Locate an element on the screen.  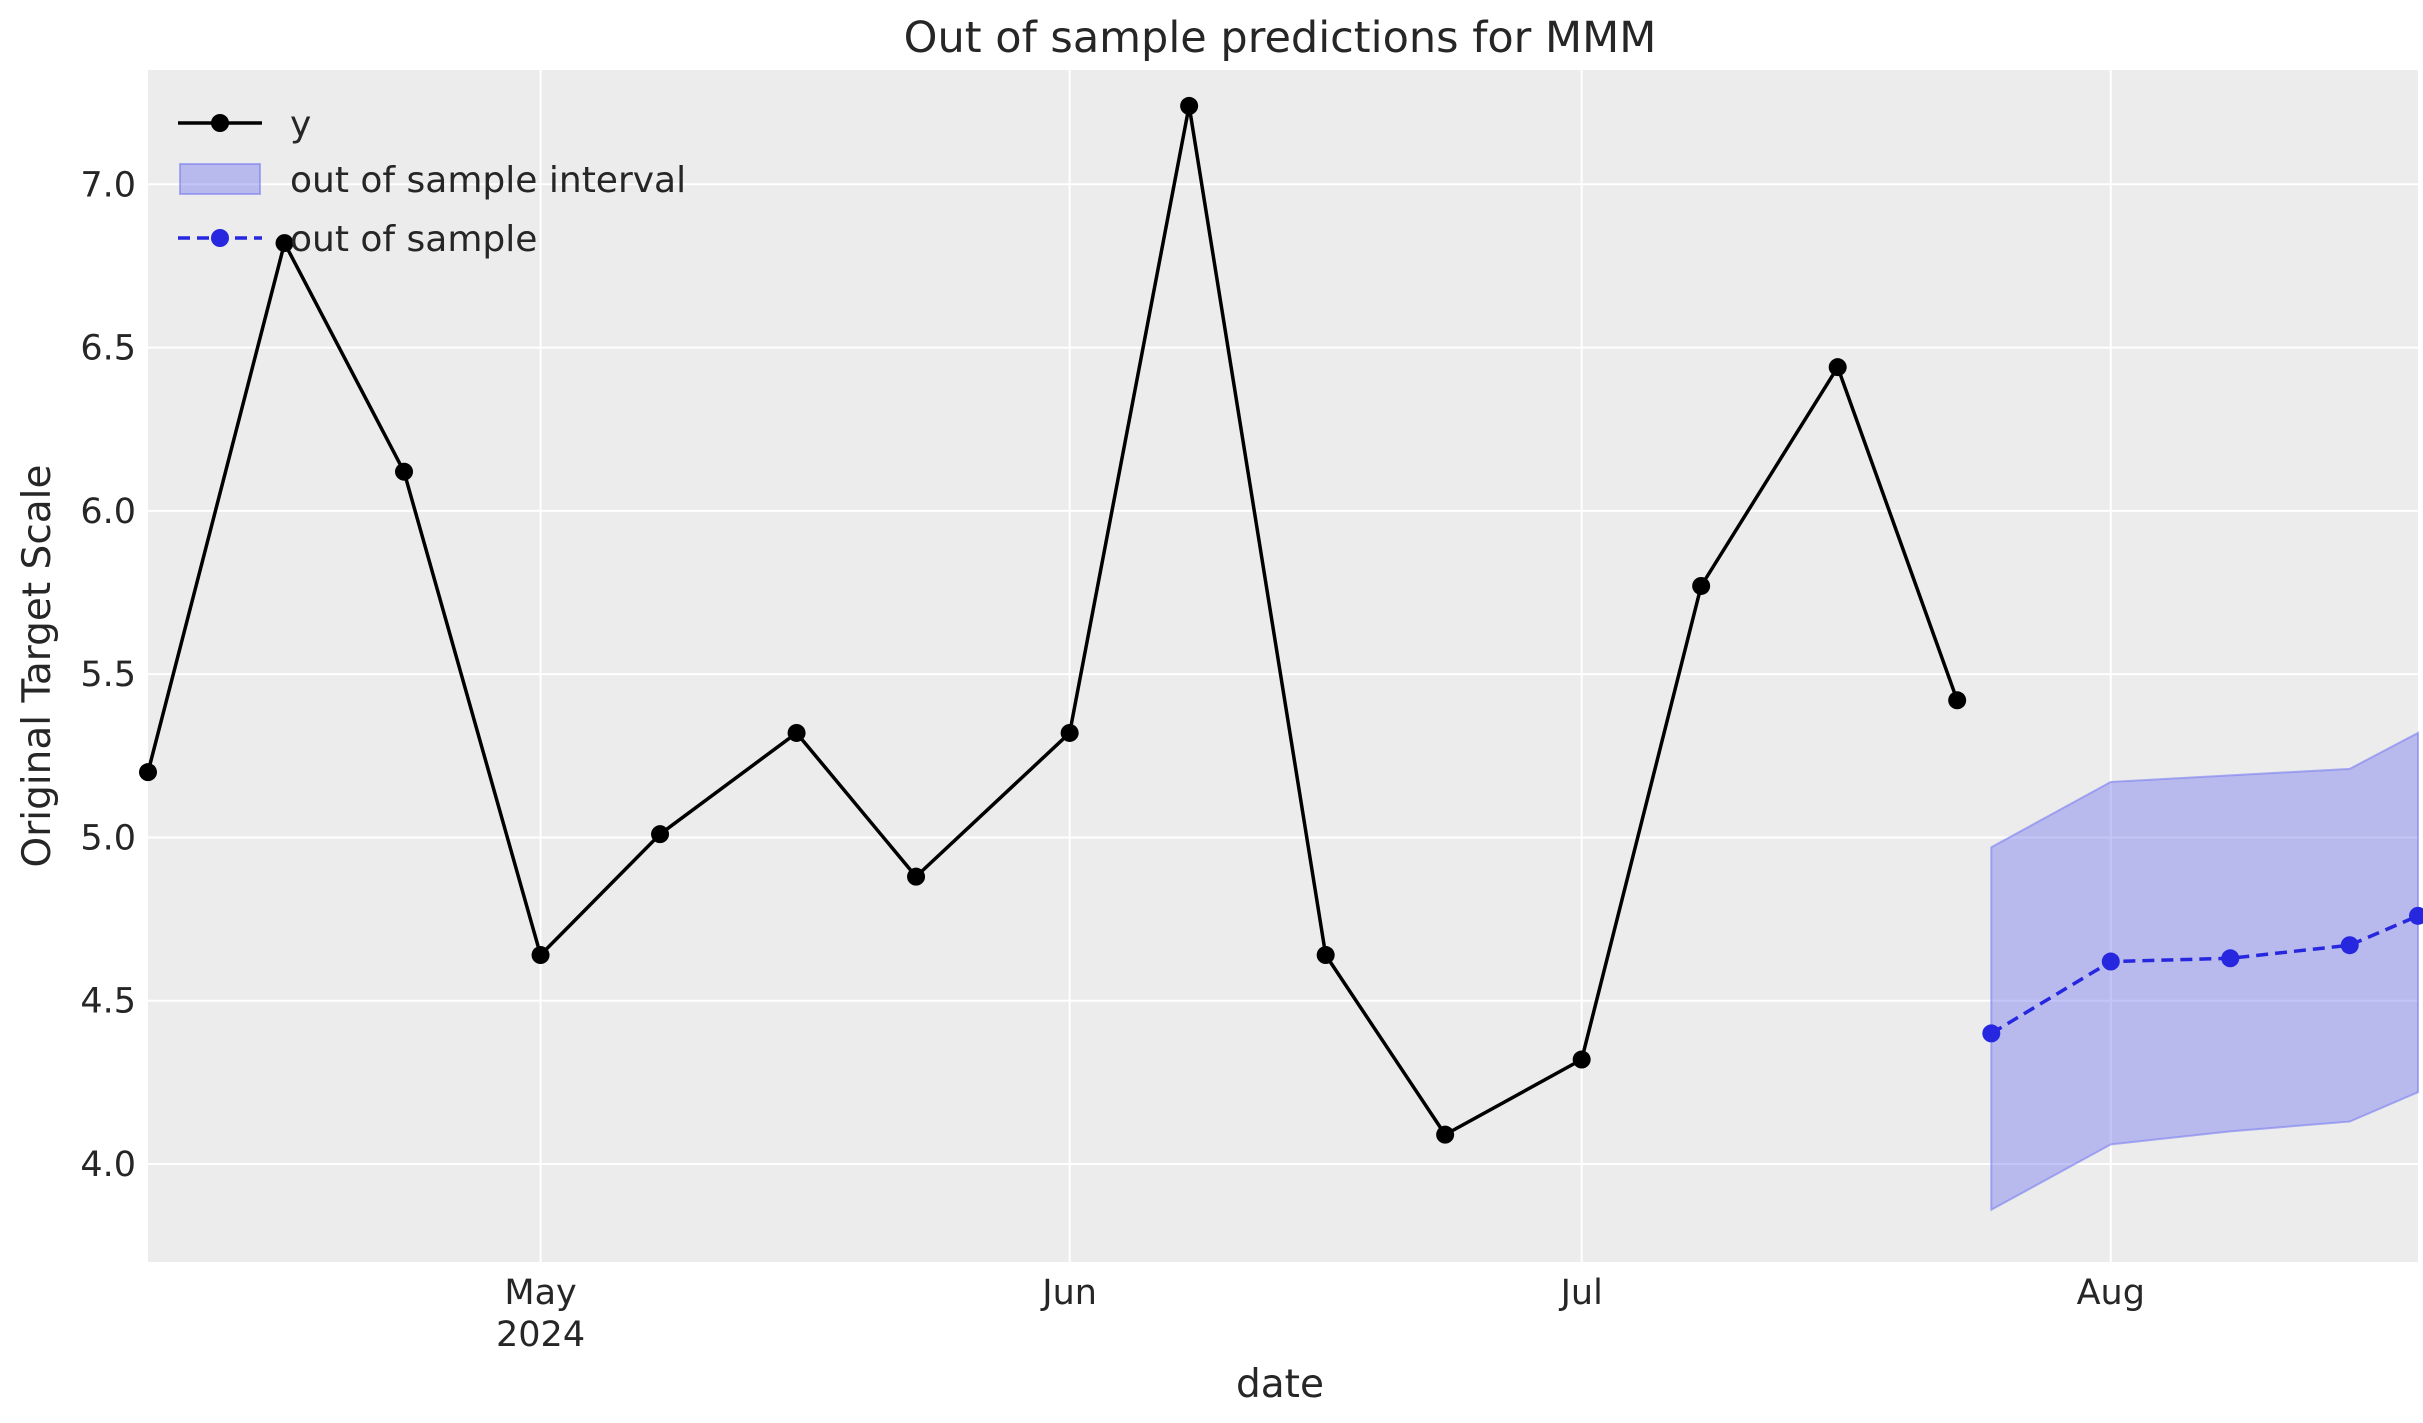
y-tick-label: 7.0 is located at coordinates (108, 185).